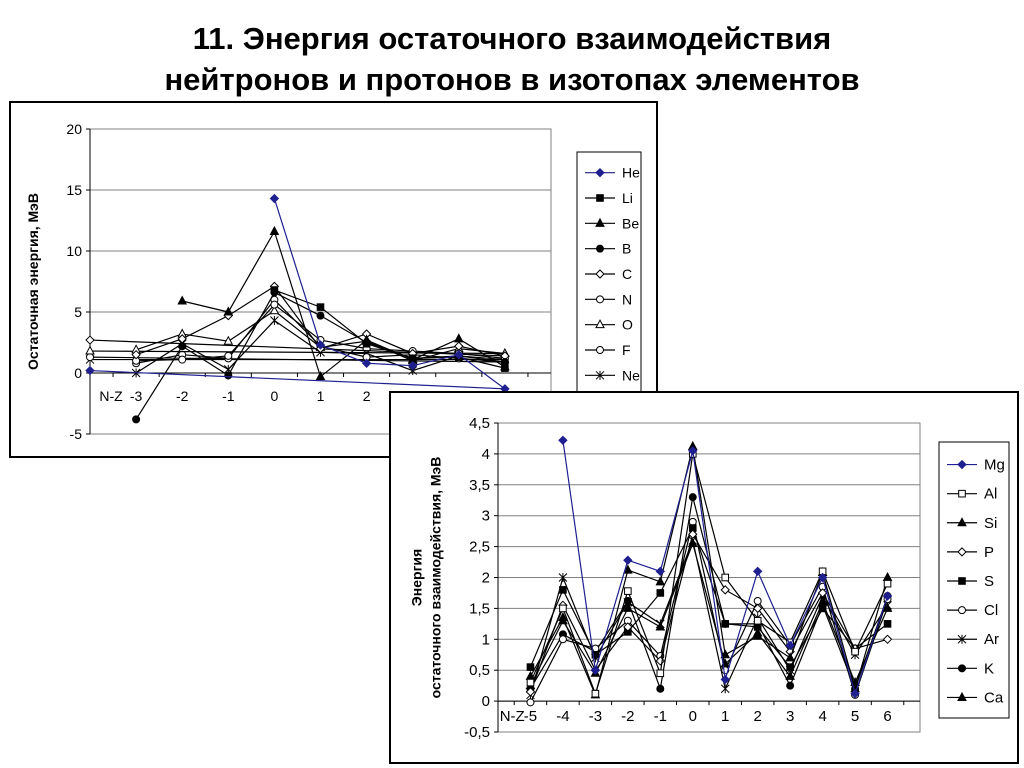 The width and height of the screenshot is (1024, 768). I want to click on x-tick-label: -3, so click(136, 396).